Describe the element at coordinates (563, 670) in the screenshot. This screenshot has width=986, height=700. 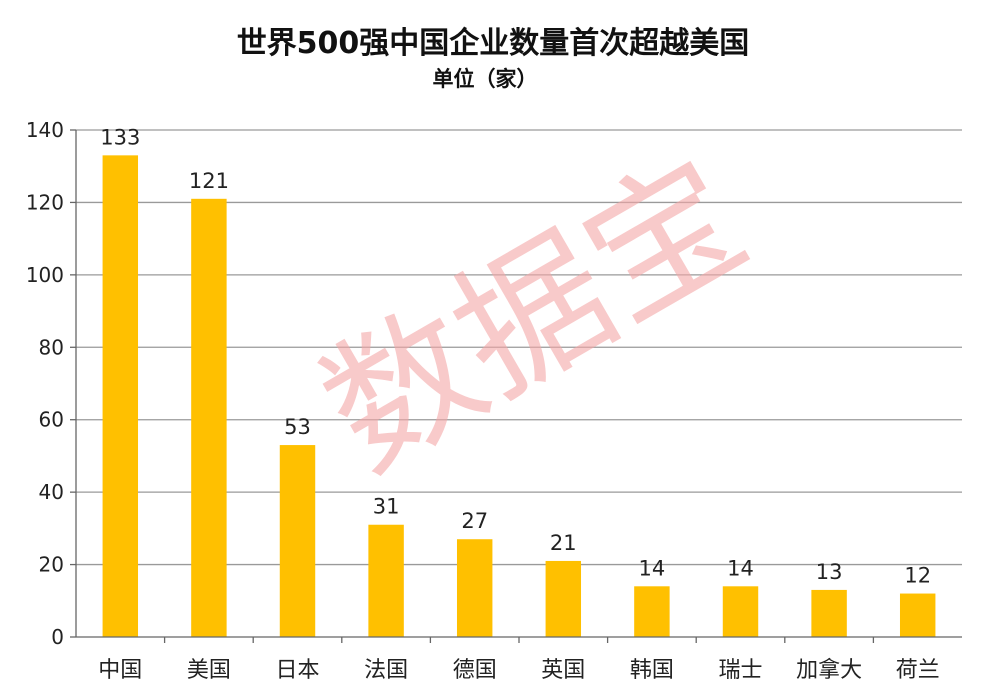
I see `x-tick-label: 英国` at that location.